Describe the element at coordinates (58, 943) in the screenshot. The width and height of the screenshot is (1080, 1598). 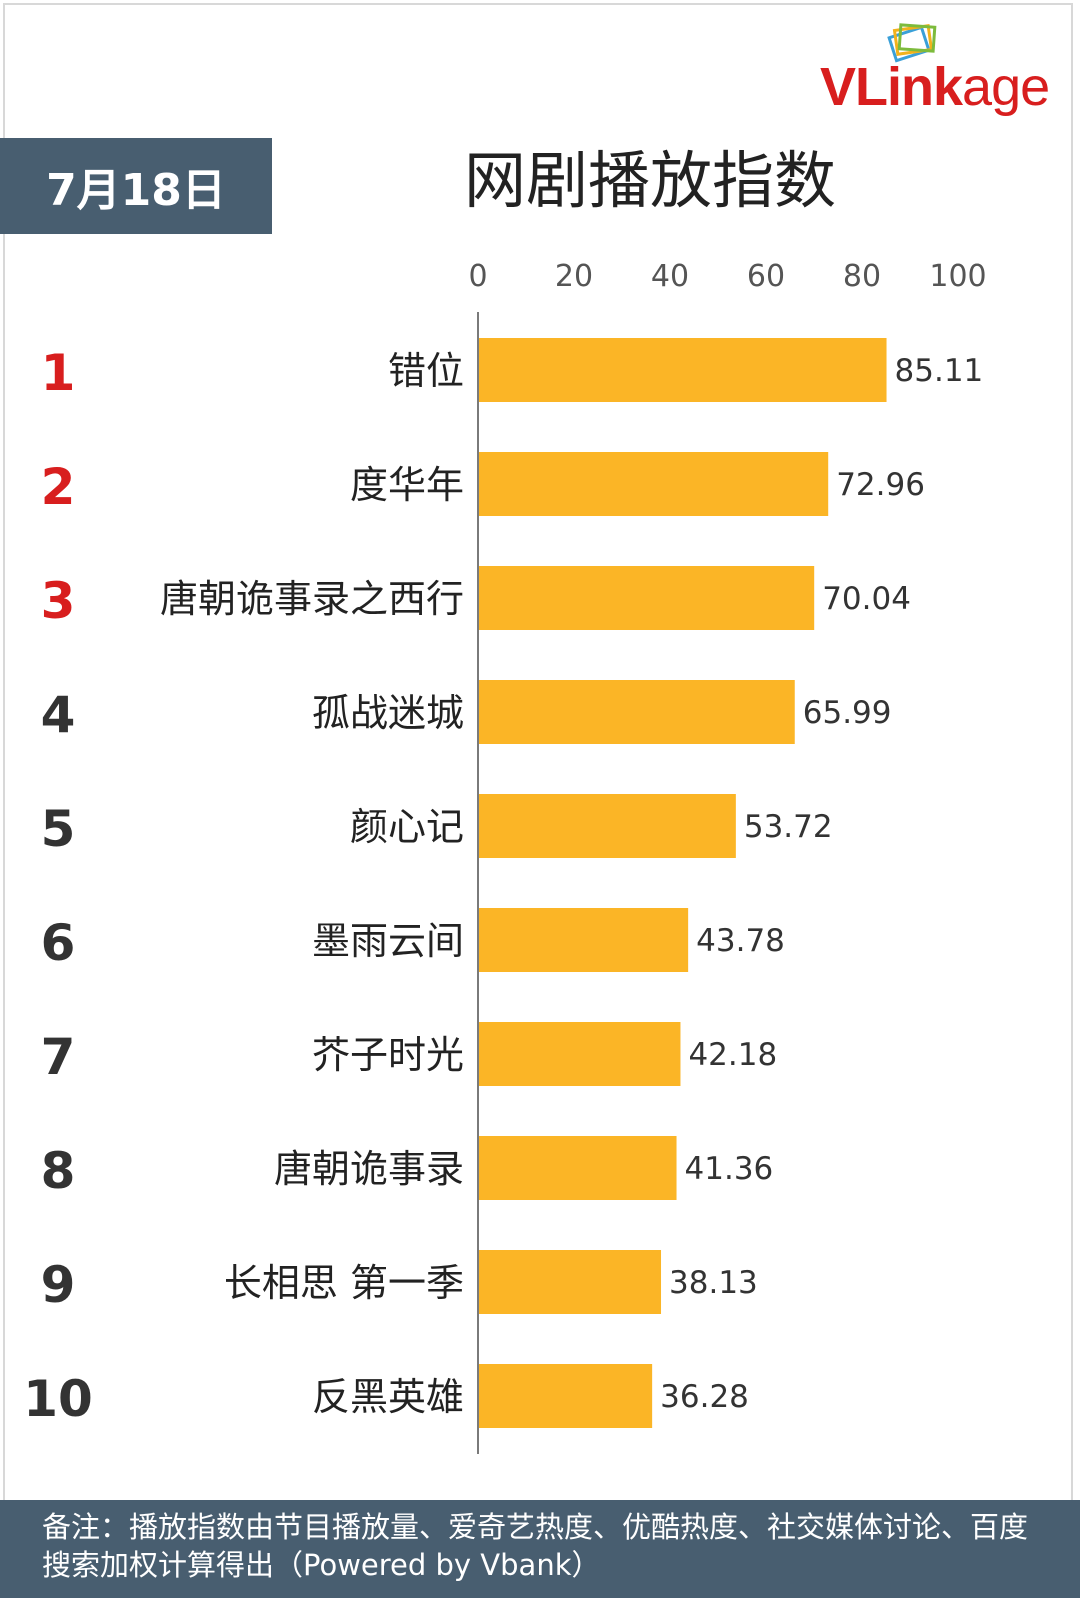
I see `rank-number: 6` at that location.